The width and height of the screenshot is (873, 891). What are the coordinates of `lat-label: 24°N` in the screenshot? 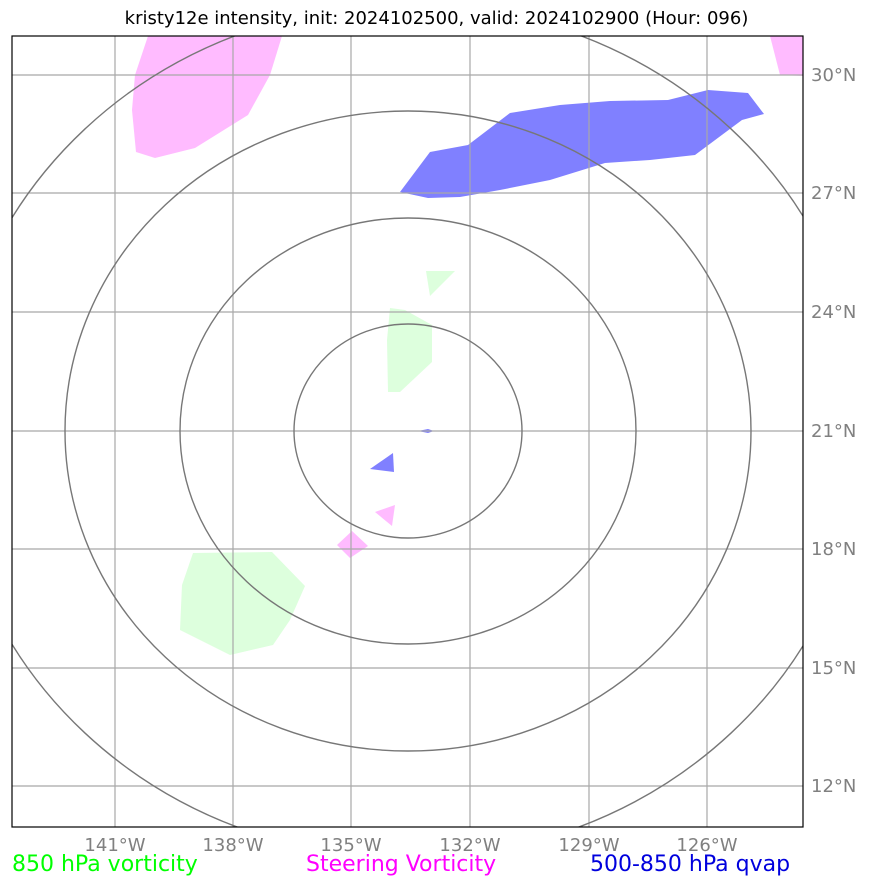 It's located at (833, 312).